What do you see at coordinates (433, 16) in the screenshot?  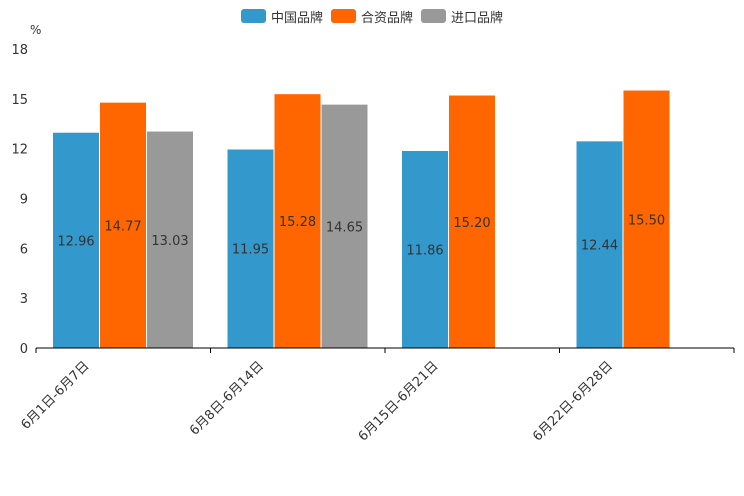 I see `legend-swatch-imported` at bounding box center [433, 16].